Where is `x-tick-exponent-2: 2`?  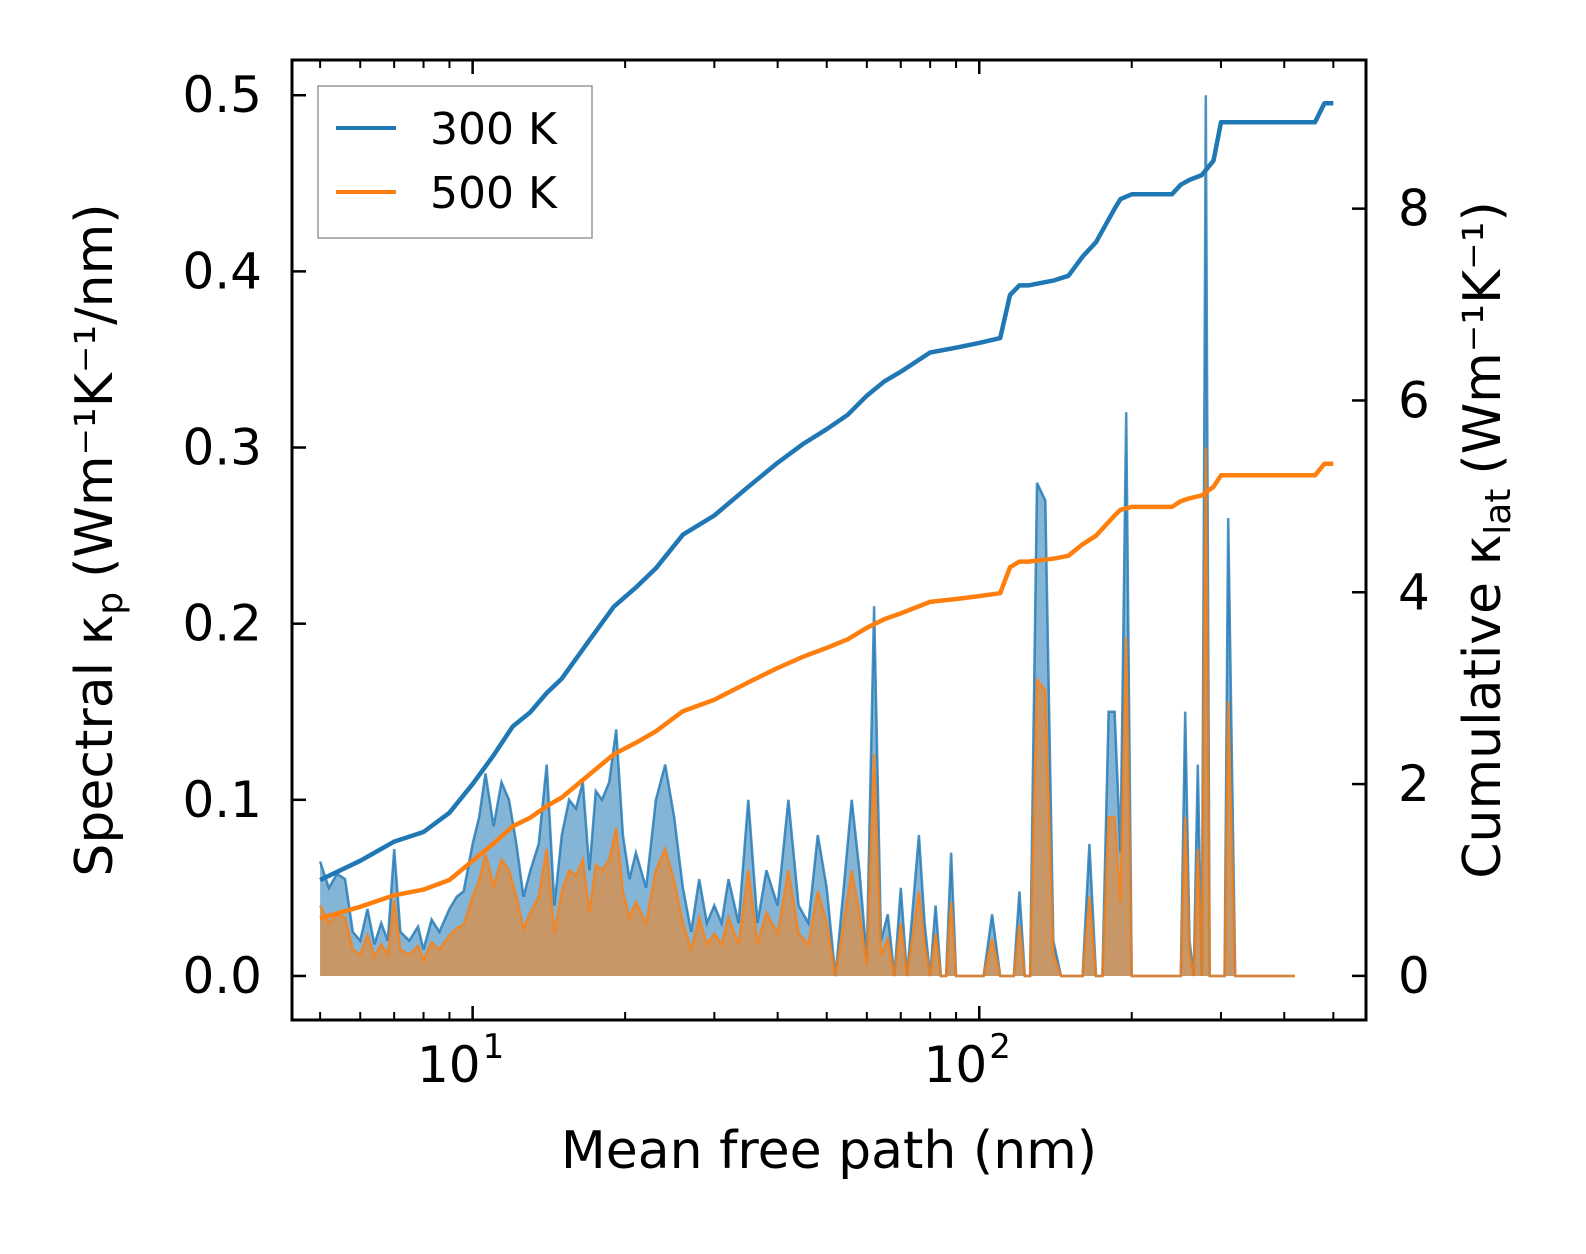
x-tick-exponent-2: 2 is located at coordinates (1000, 1047).